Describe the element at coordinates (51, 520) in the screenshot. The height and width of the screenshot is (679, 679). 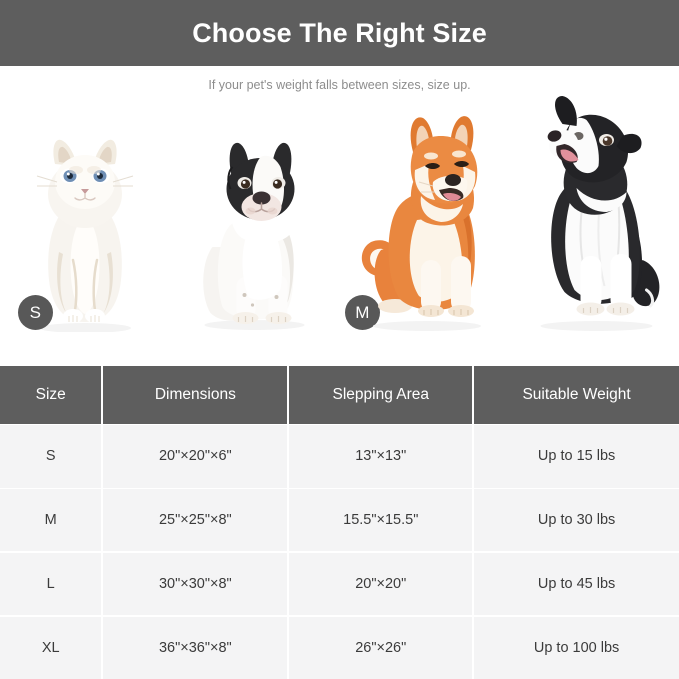
I see `cell-size: M` at that location.